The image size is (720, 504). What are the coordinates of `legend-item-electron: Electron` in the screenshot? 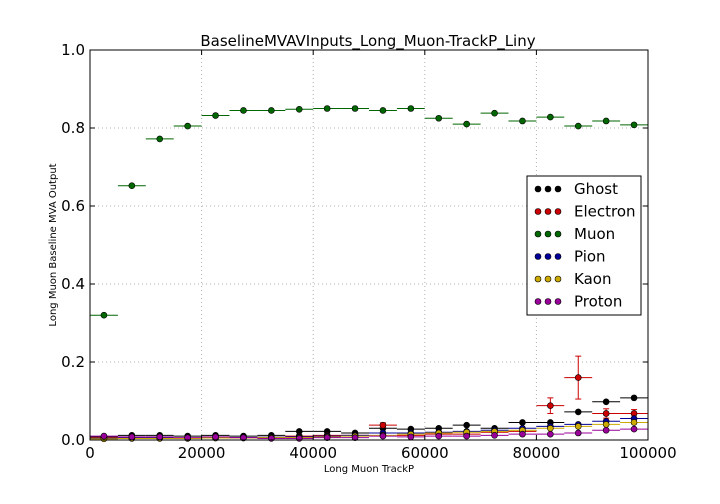 It's located at (585, 212).